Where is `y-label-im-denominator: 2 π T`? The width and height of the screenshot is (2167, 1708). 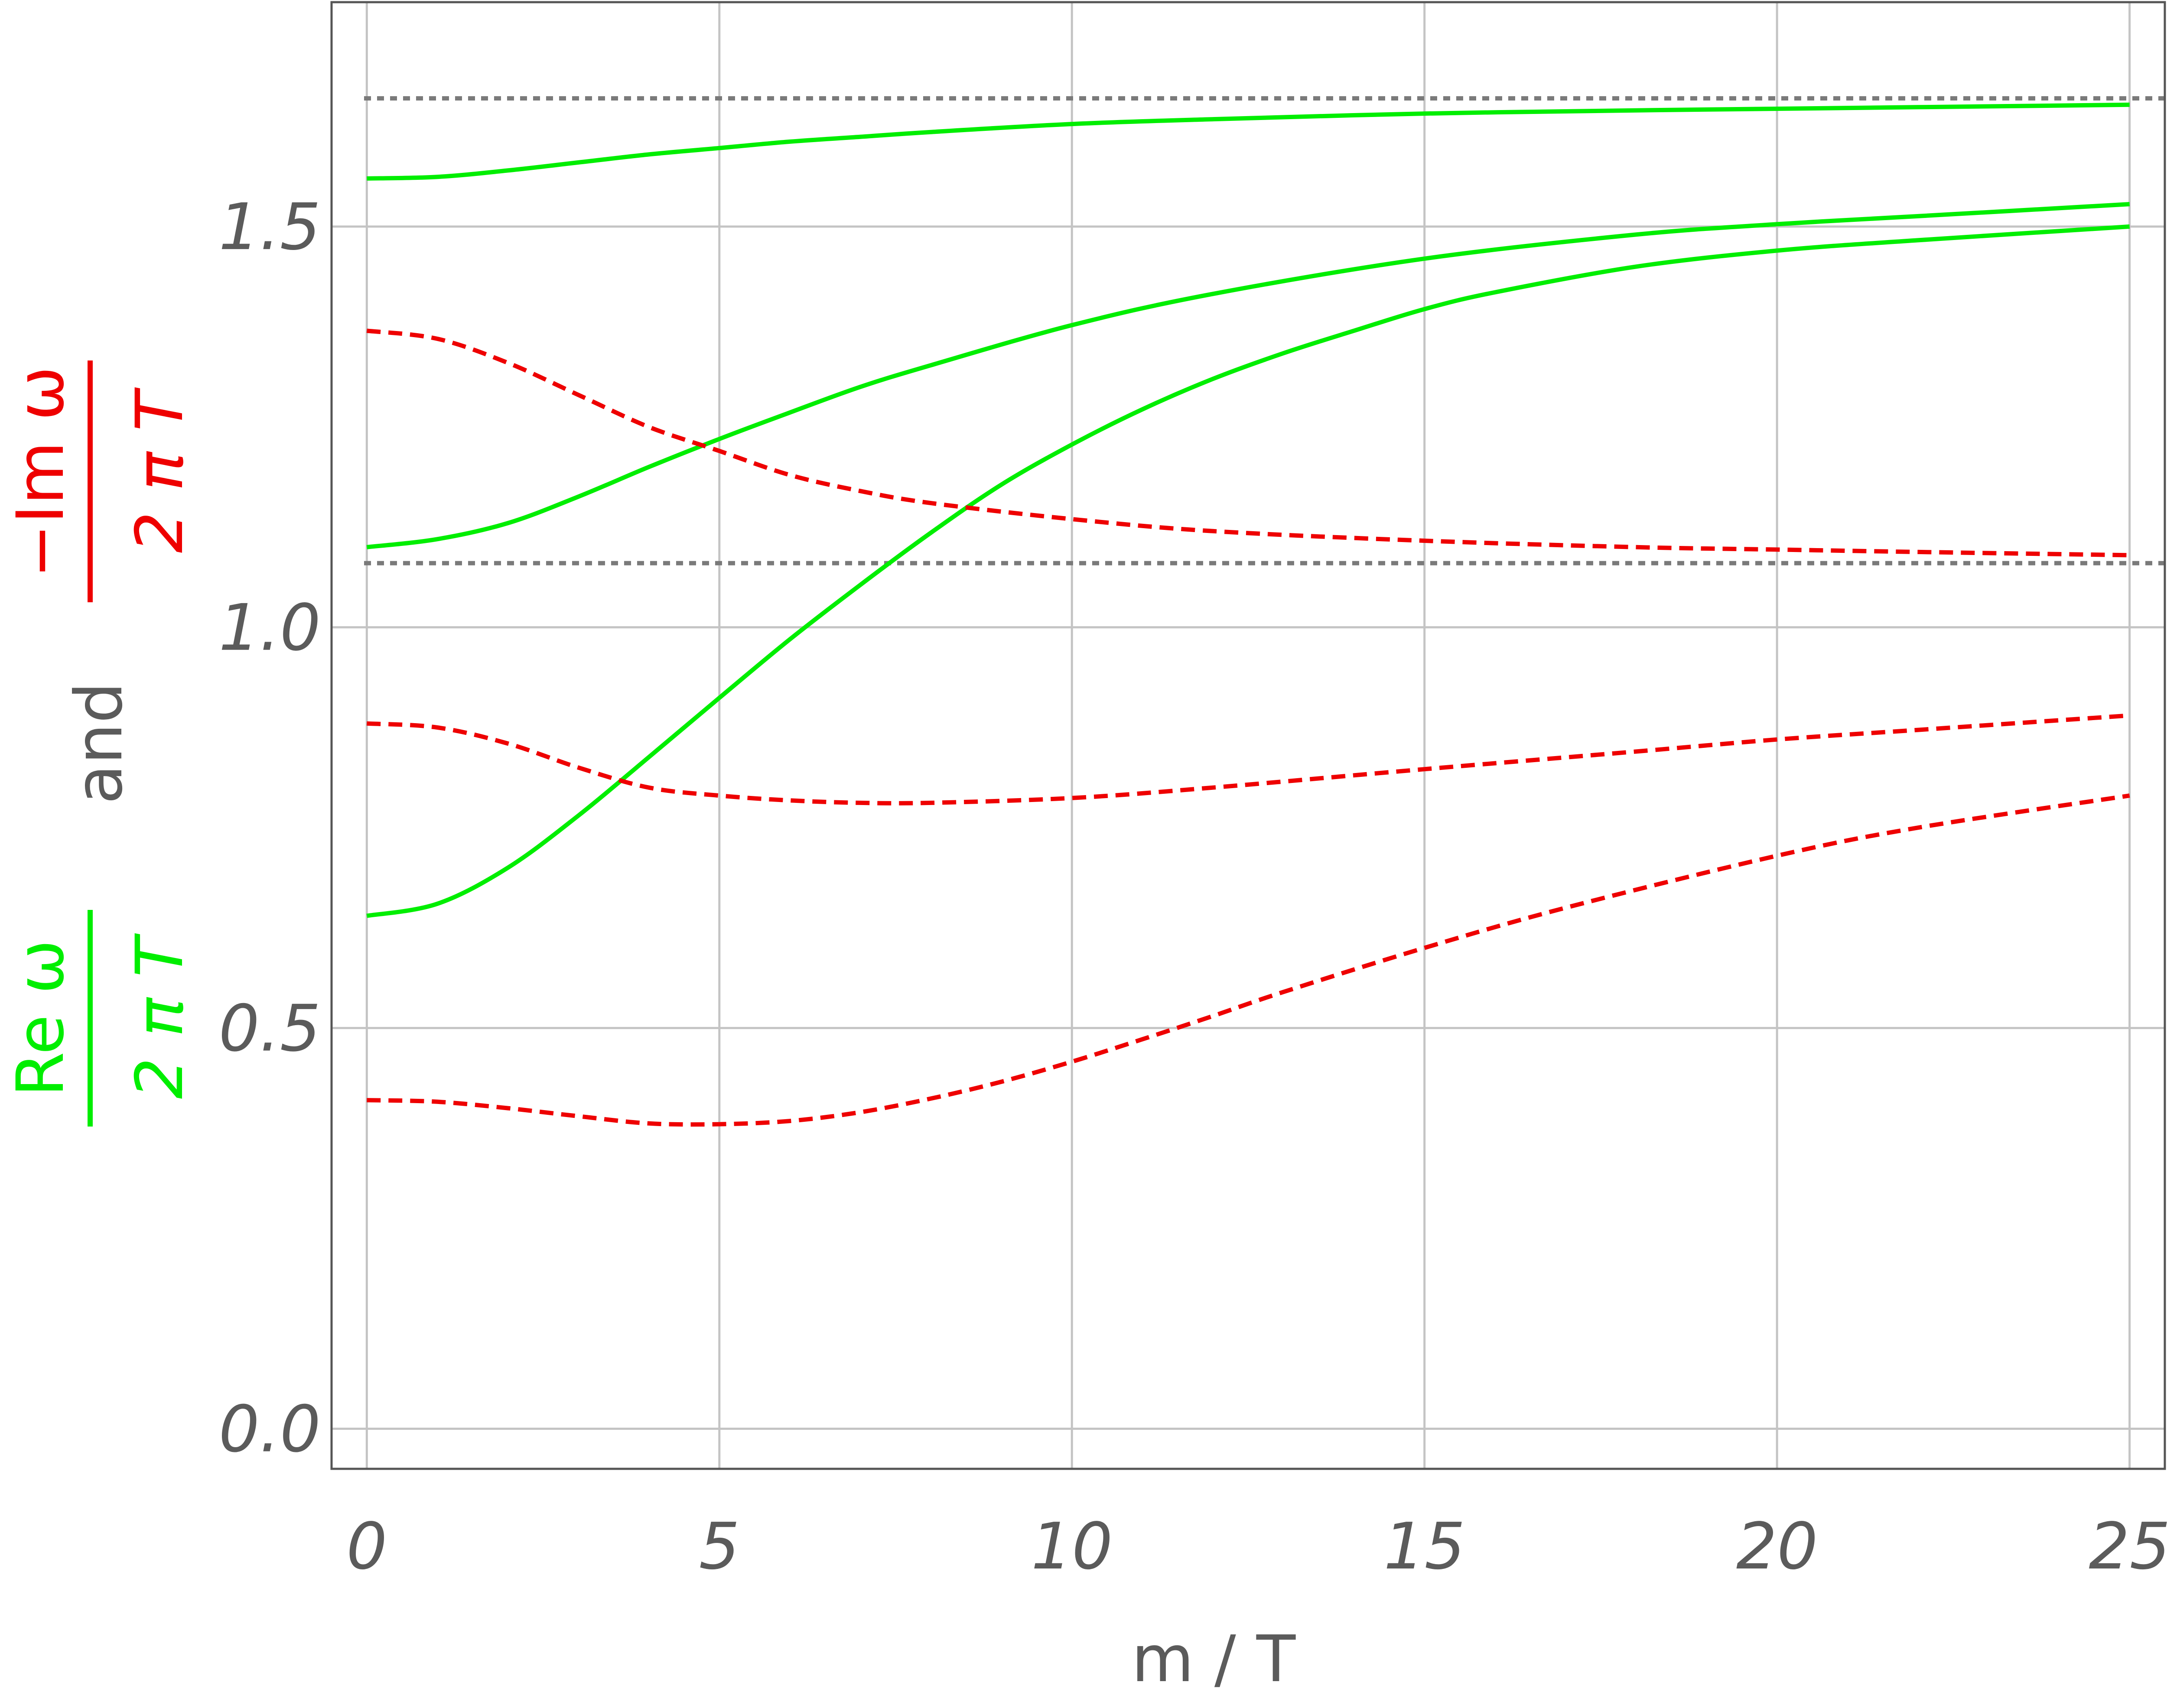
y-label-im-denominator: 2 π T is located at coordinates (160, 470).